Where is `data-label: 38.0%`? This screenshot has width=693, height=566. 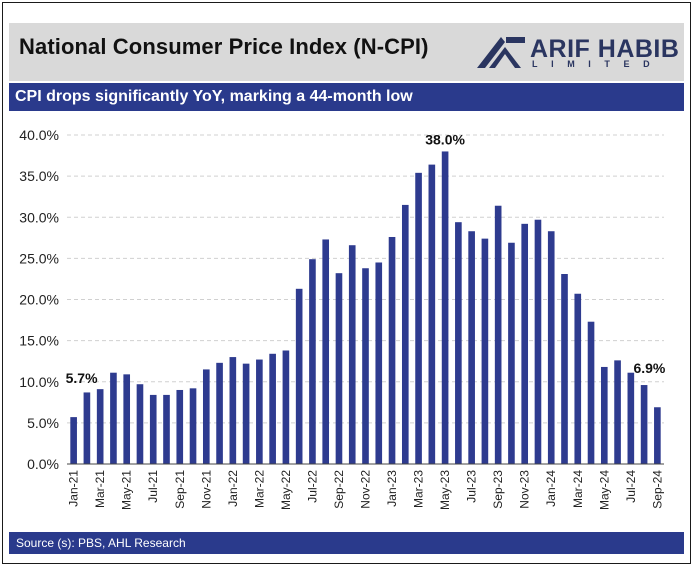 data-label: 38.0% is located at coordinates (445, 139).